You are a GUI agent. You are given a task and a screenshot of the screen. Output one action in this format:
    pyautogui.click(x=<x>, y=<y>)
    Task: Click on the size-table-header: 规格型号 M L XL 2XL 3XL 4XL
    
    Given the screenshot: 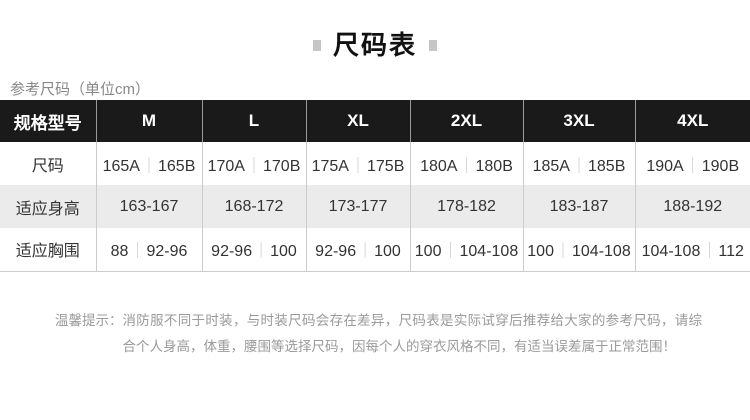 What is the action you would take?
    pyautogui.click(x=375, y=121)
    